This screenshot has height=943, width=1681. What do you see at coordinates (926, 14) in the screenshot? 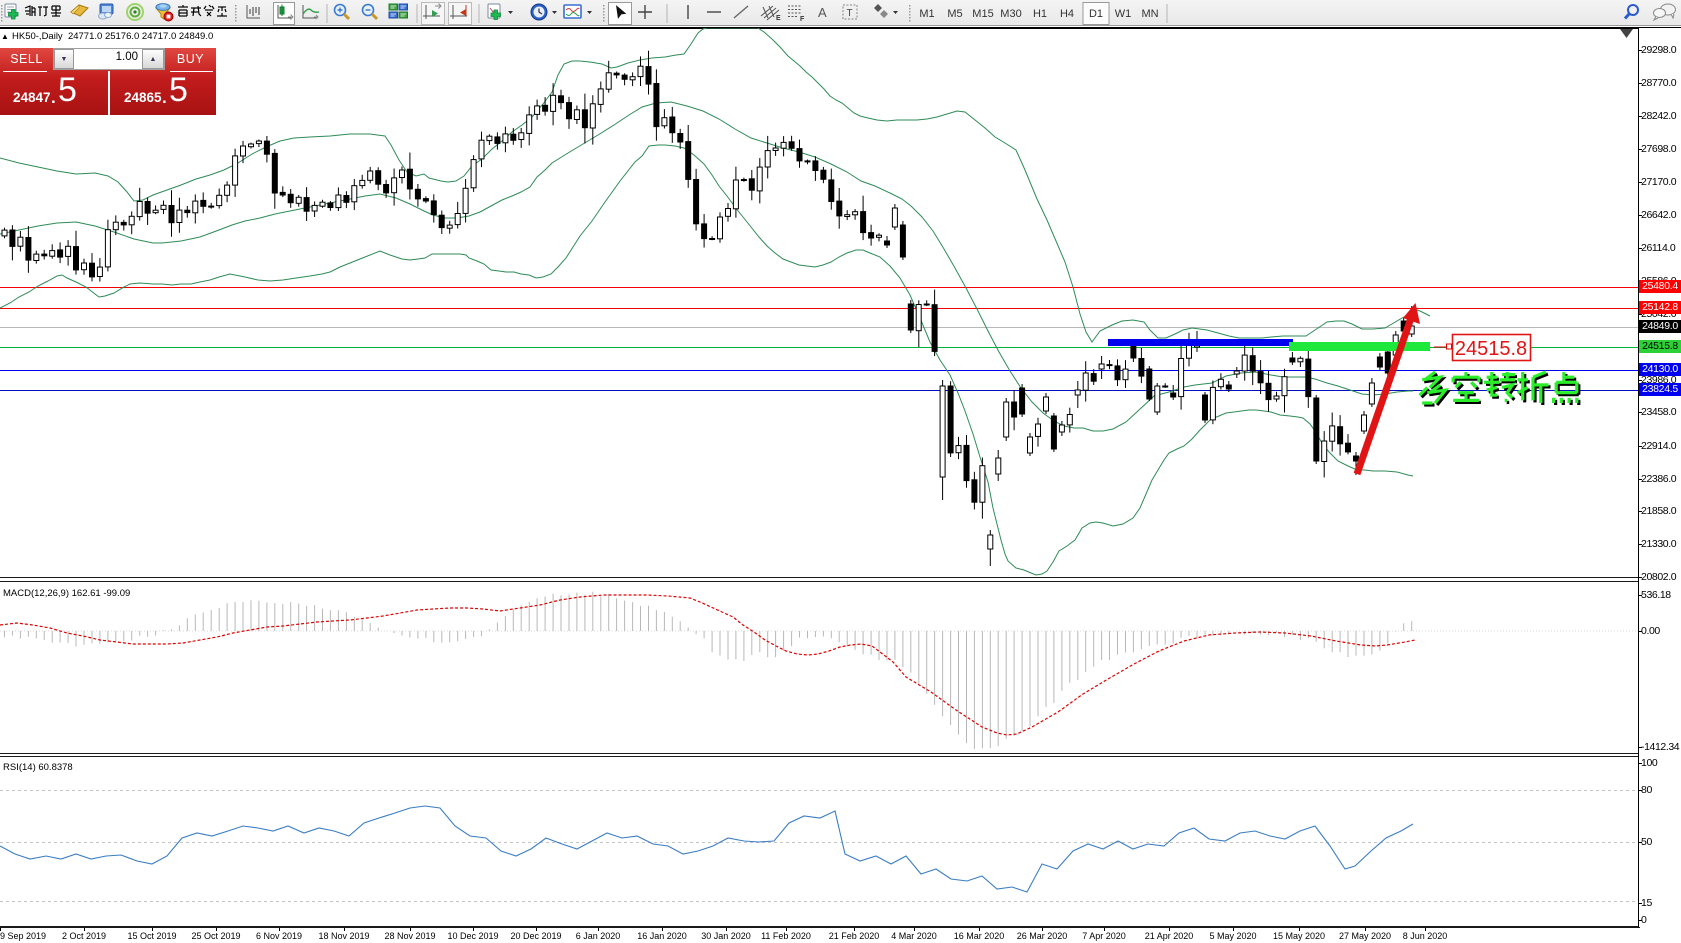
I see `svg-text: M1` at bounding box center [926, 14].